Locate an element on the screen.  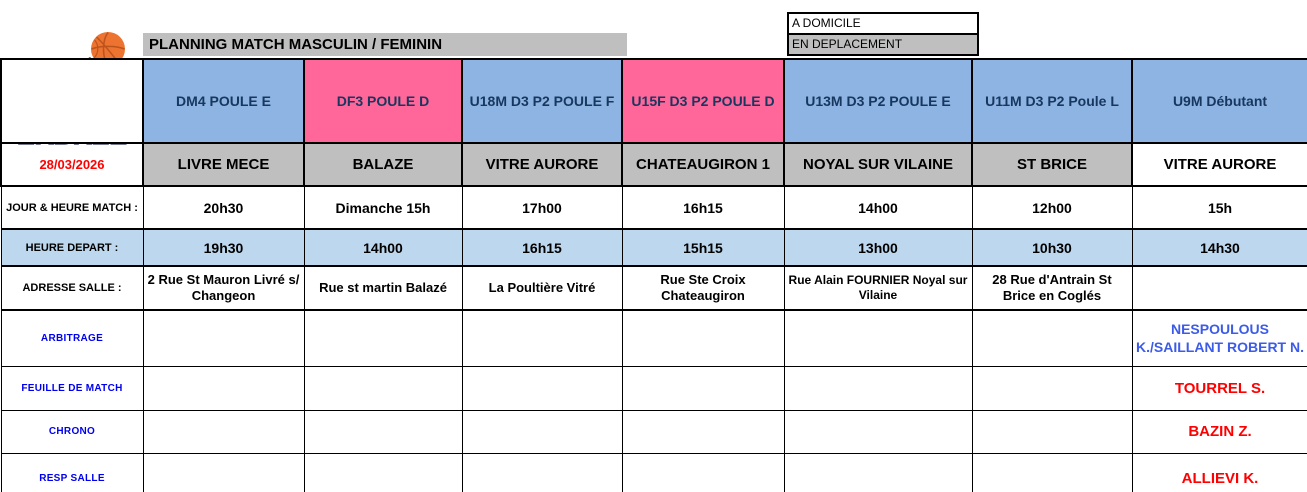
opponent-cell-home: VITRE AURORE is located at coordinates (1219, 164).